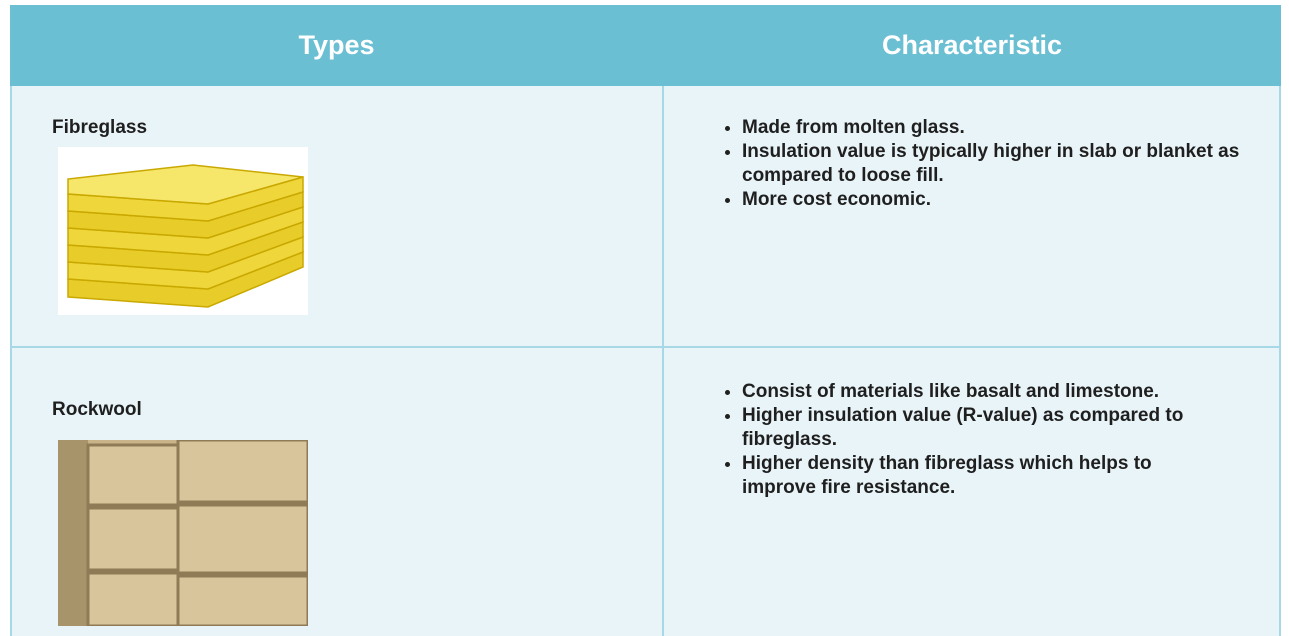 This screenshot has height=636, width=1289. I want to click on header-text: Types, so click(336, 45).